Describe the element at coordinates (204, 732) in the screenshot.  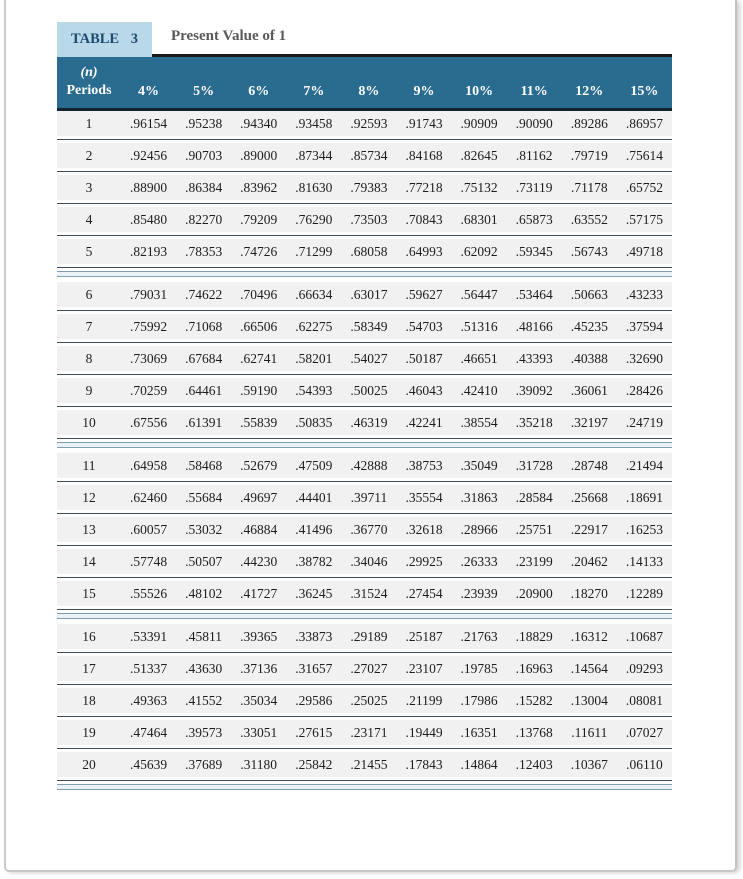
I see `value-cell: .39573` at that location.